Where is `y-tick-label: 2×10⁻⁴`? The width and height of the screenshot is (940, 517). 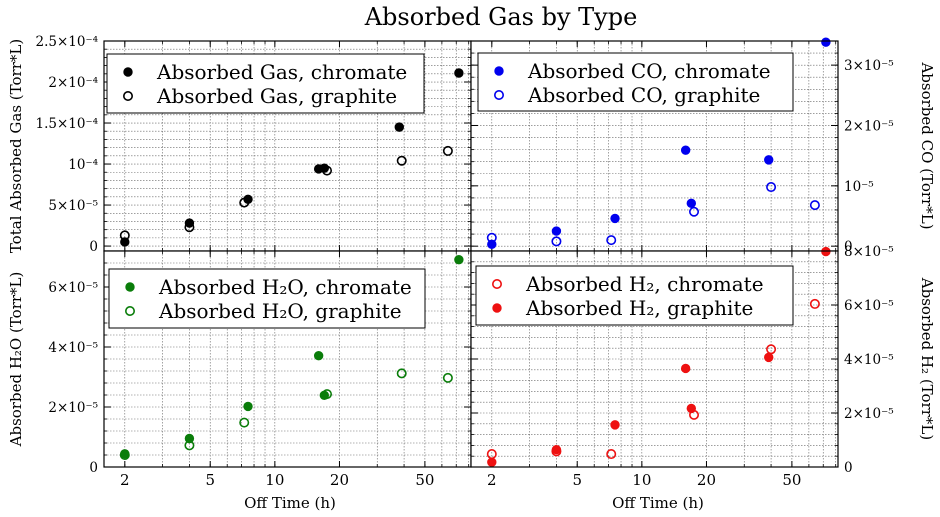 y-tick-label: 2×10⁻⁴ is located at coordinates (73, 83).